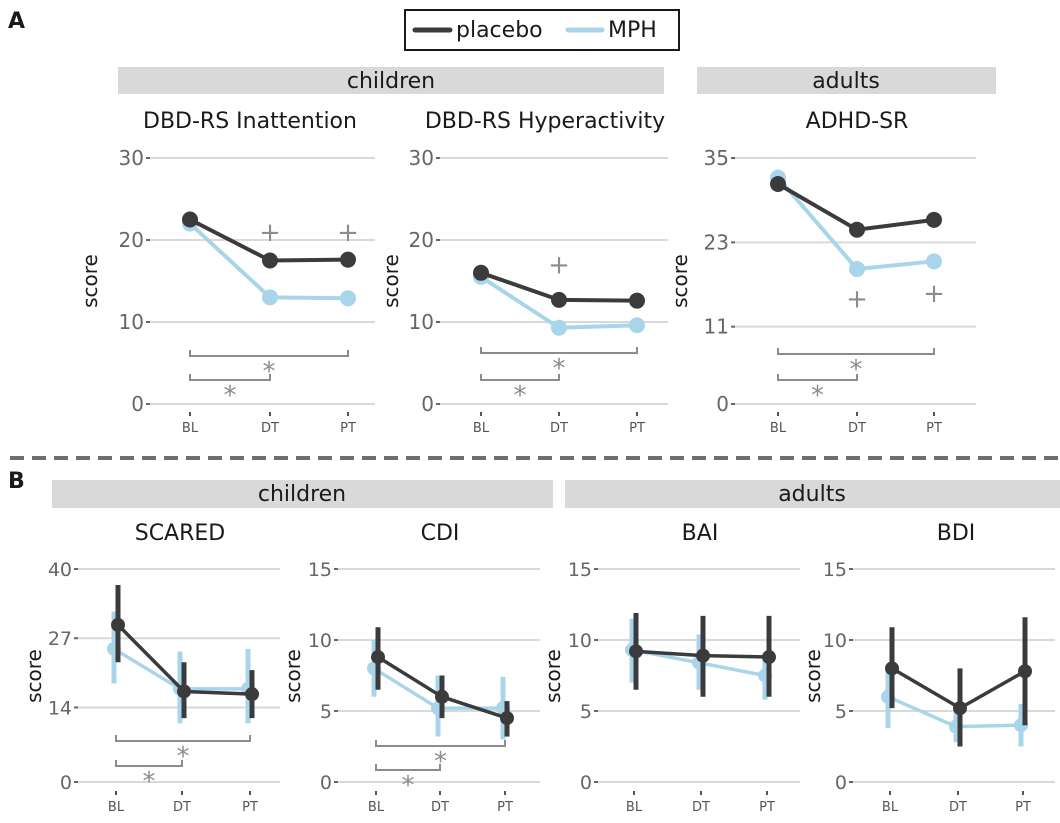 The width and height of the screenshot is (1060, 823). Describe the element at coordinates (440, 533) in the screenshot. I see `chart-title: CDI` at that location.